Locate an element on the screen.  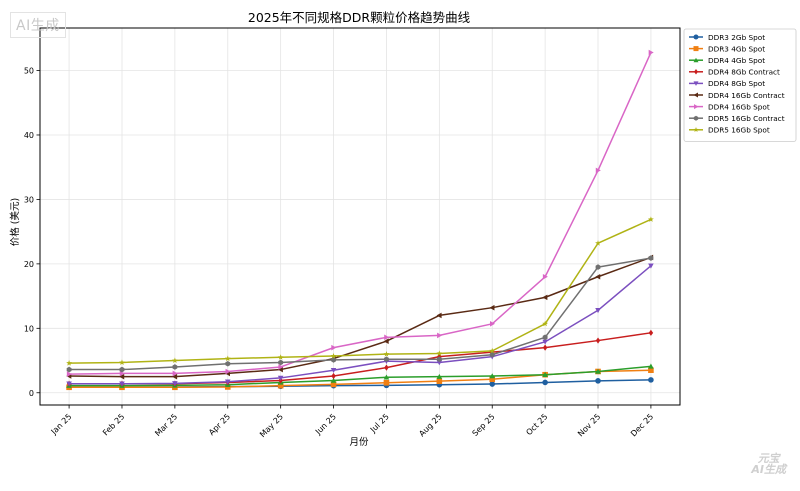
yuanbao-watermark: 元宝 AI生成 is located at coordinates (768, 464).